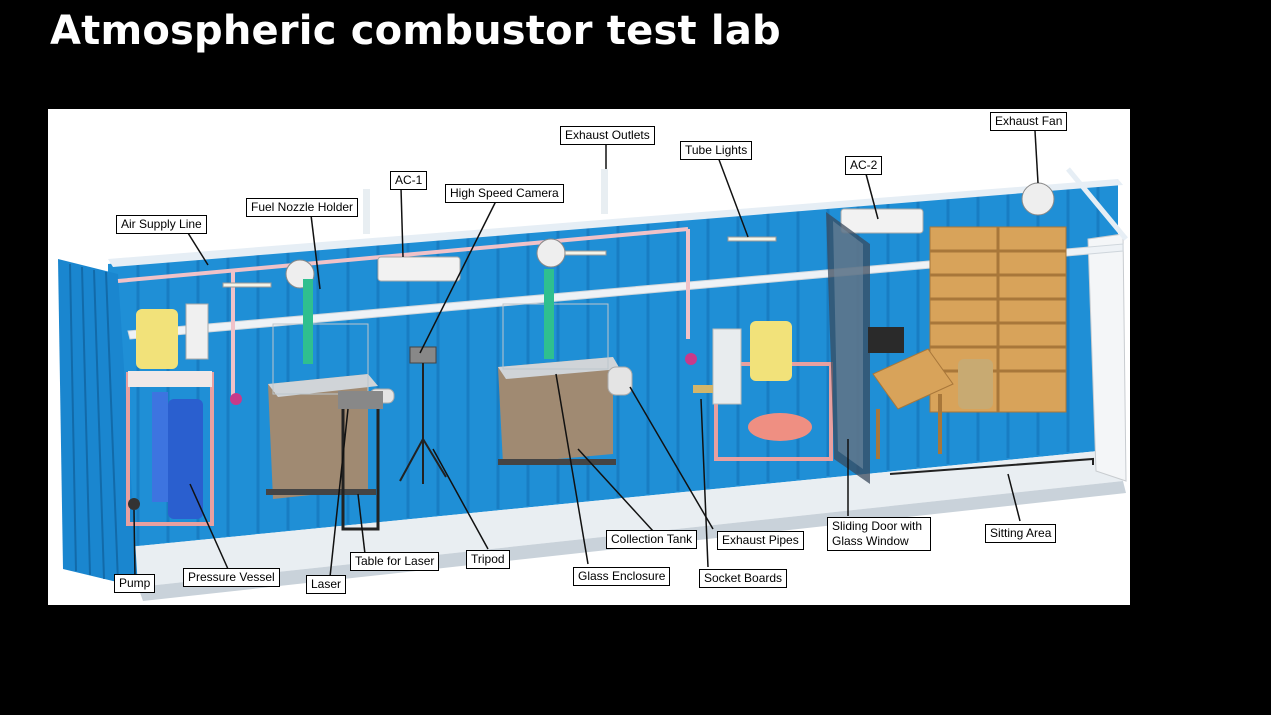 The image size is (1271, 715). Describe the element at coordinates (716, 150) in the screenshot. I see `label-tube-lights: Tube Lights` at that location.